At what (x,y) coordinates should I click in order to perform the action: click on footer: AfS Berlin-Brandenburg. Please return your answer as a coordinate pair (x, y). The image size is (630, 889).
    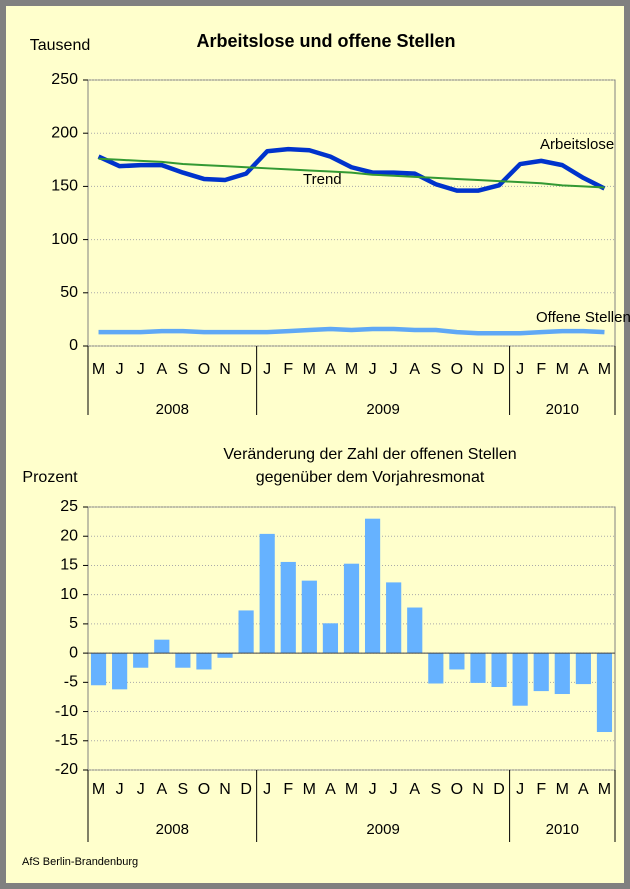
    Looking at the image, I should click on (80, 862).